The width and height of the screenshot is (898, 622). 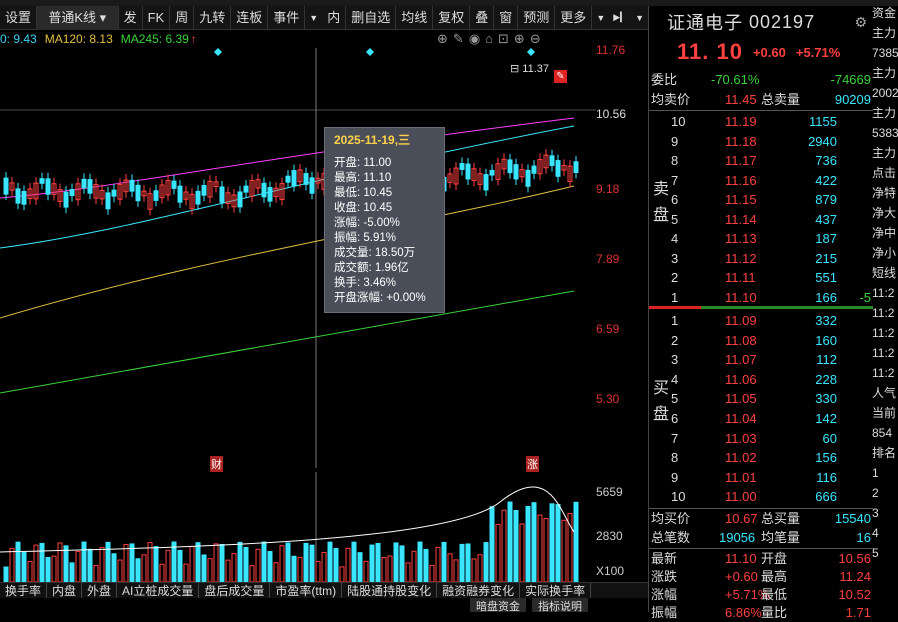 I want to click on tool-fk: FK, so click(x=157, y=17).